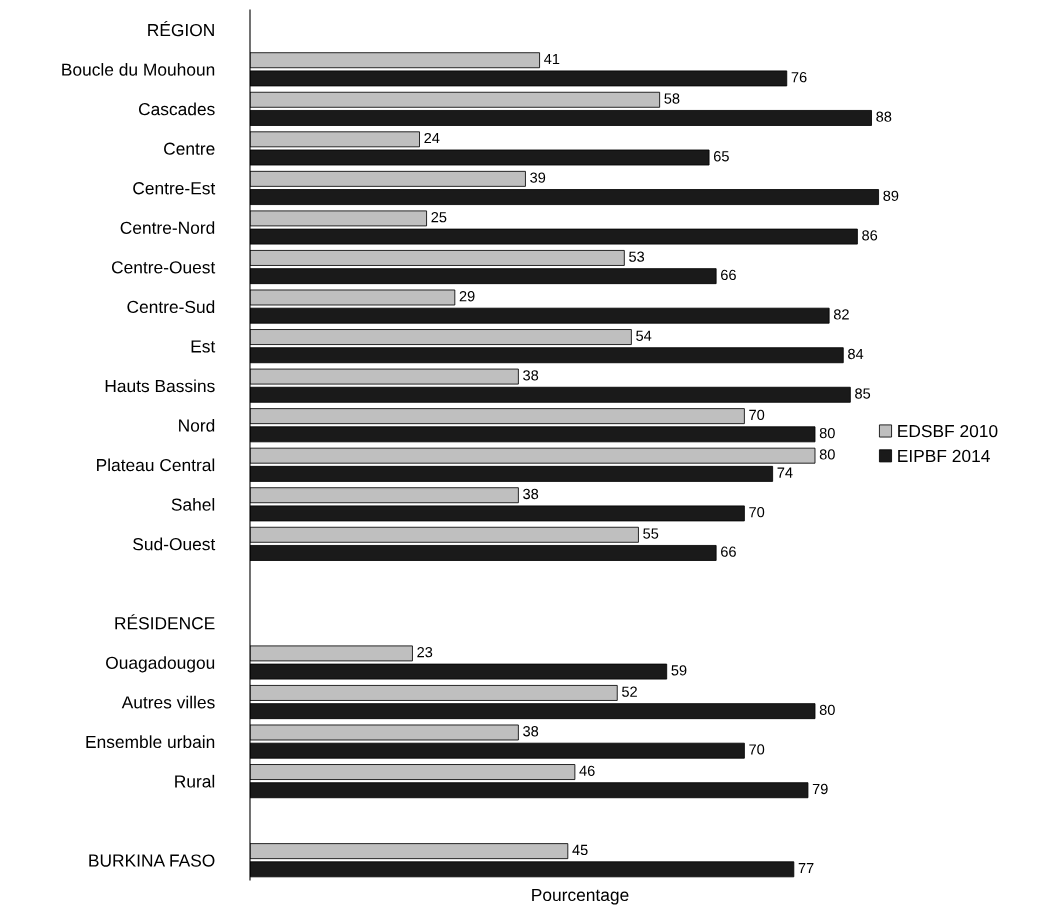 The height and width of the screenshot is (909, 1052). What do you see at coordinates (944, 456) in the screenshot?
I see `legend-label: EIPBF 2014` at bounding box center [944, 456].